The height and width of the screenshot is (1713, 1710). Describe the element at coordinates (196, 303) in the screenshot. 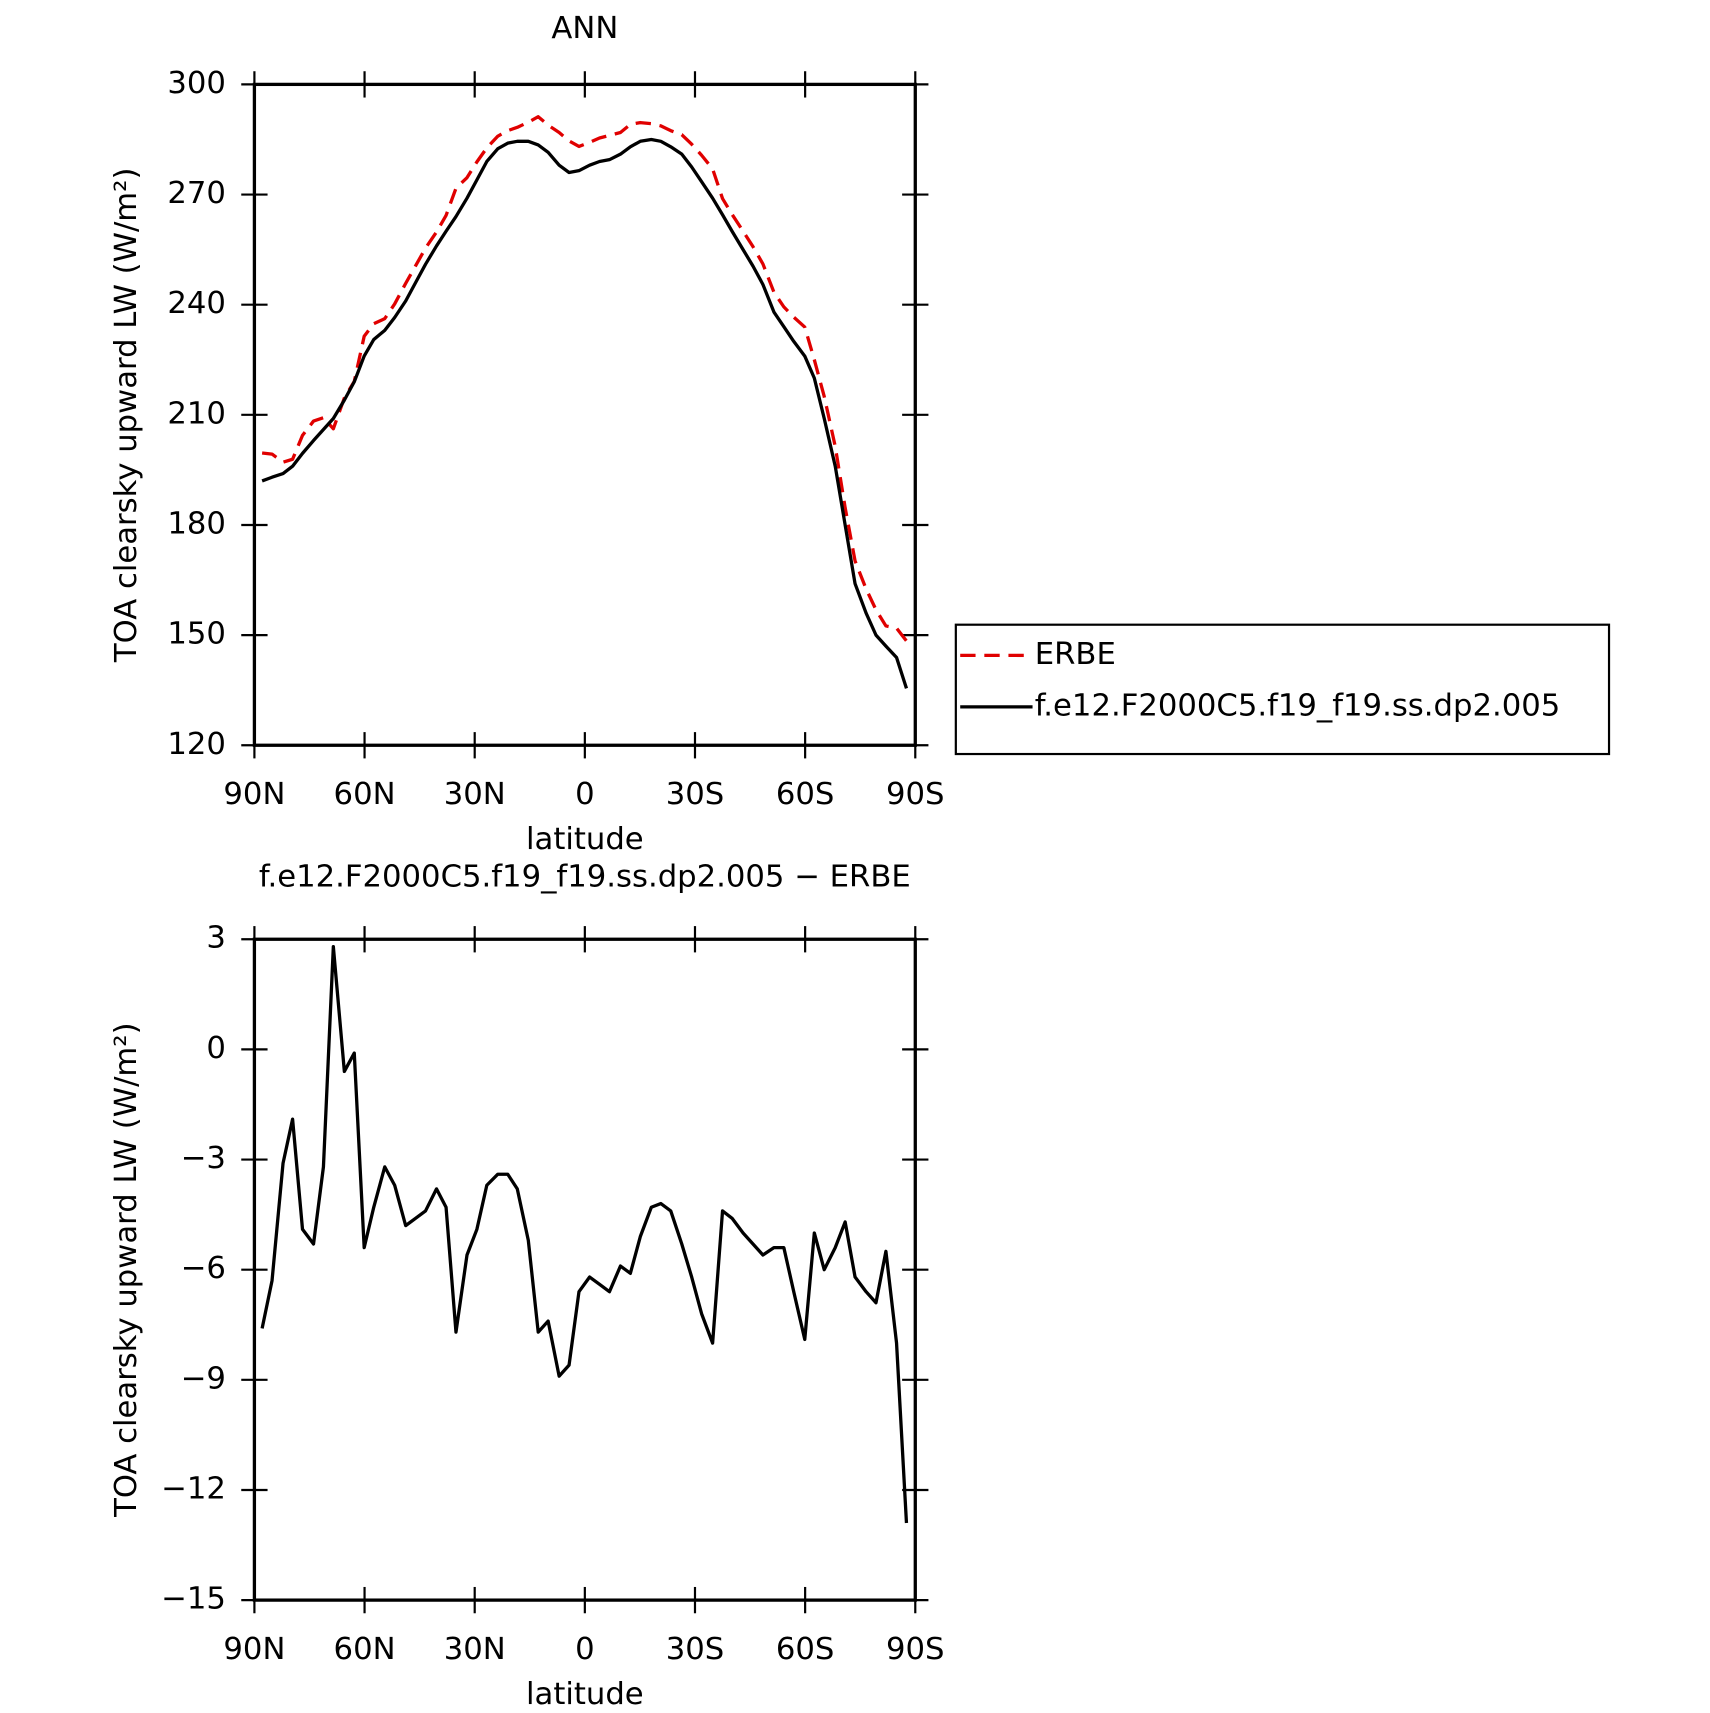

I see `y-tick-label: 240` at that location.